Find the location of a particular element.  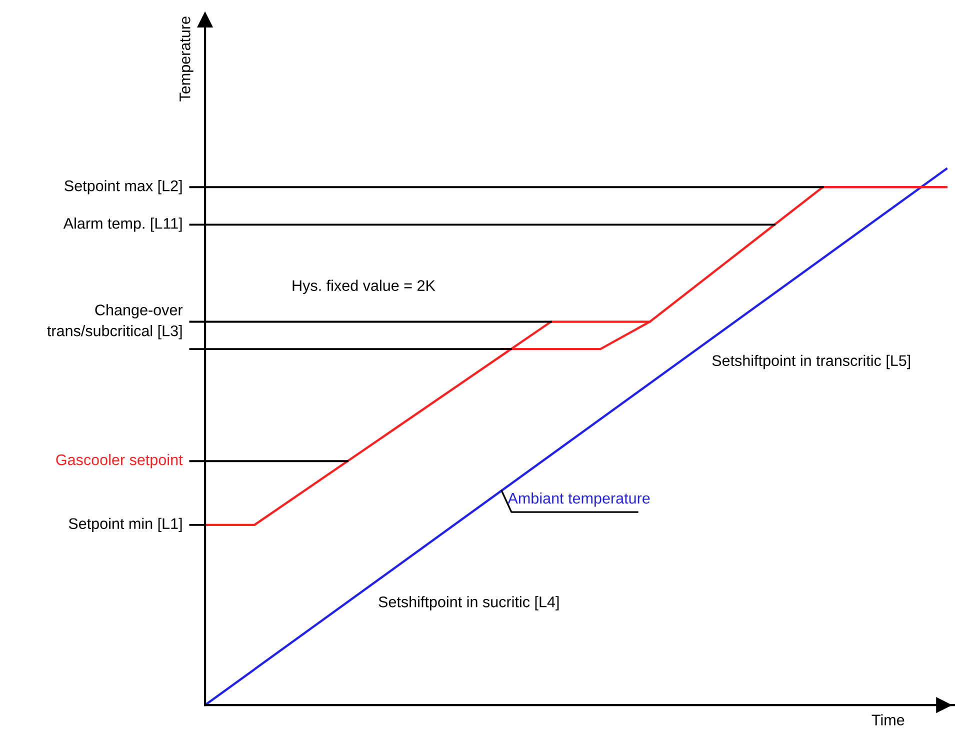

y-axis-title: Temperature is located at coordinates (187, 59).